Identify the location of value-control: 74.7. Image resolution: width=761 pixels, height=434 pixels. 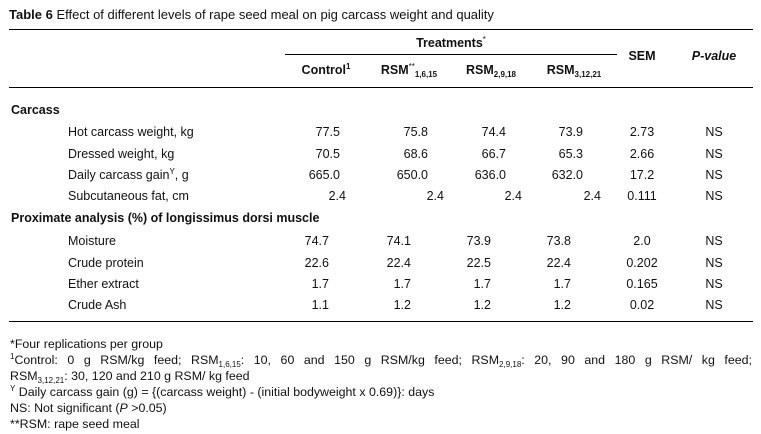
(316, 241).